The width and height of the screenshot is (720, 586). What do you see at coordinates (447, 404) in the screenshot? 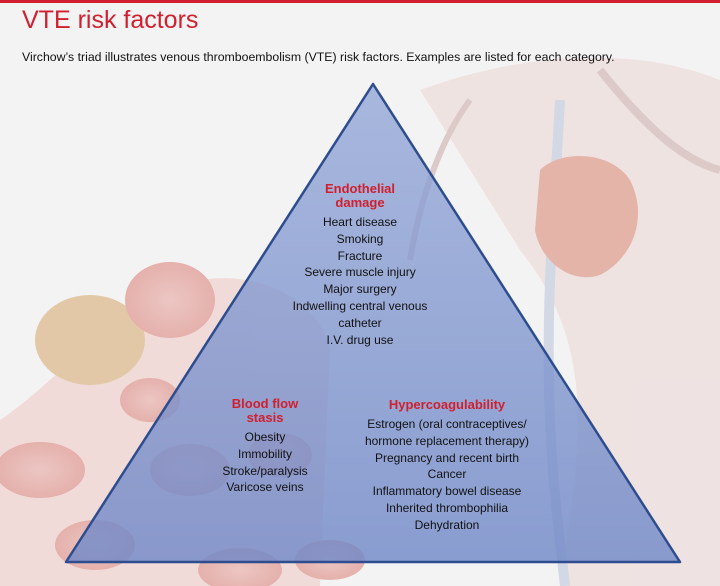
I see `section-title: Hypercoagulability` at bounding box center [447, 404].